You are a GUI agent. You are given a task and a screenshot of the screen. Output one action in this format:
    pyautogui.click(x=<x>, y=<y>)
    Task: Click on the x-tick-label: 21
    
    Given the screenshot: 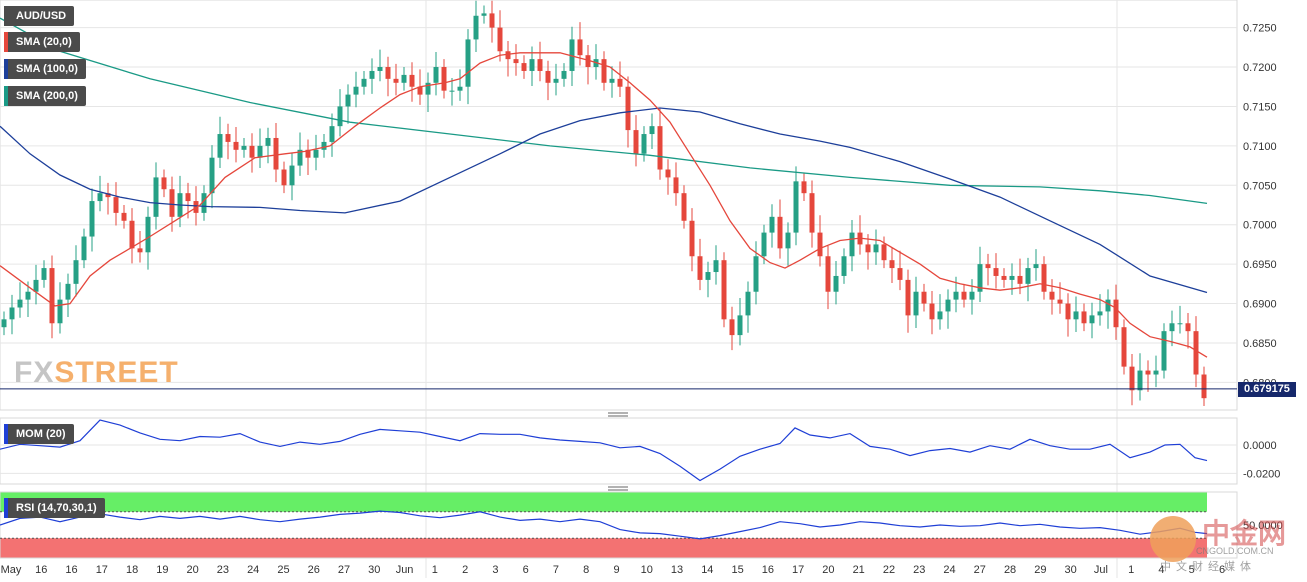 What is the action you would take?
    pyautogui.click(x=859, y=570)
    